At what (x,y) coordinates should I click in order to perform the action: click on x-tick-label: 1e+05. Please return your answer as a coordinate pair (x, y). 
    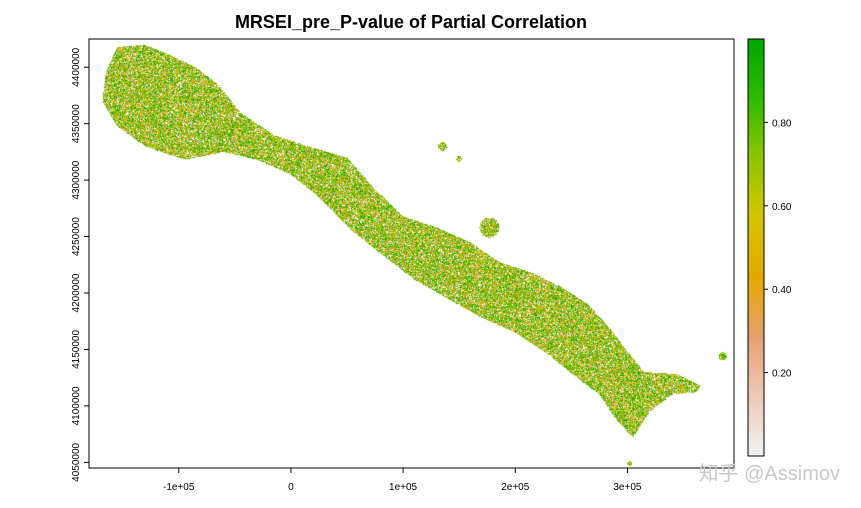
    Looking at the image, I should click on (403, 487).